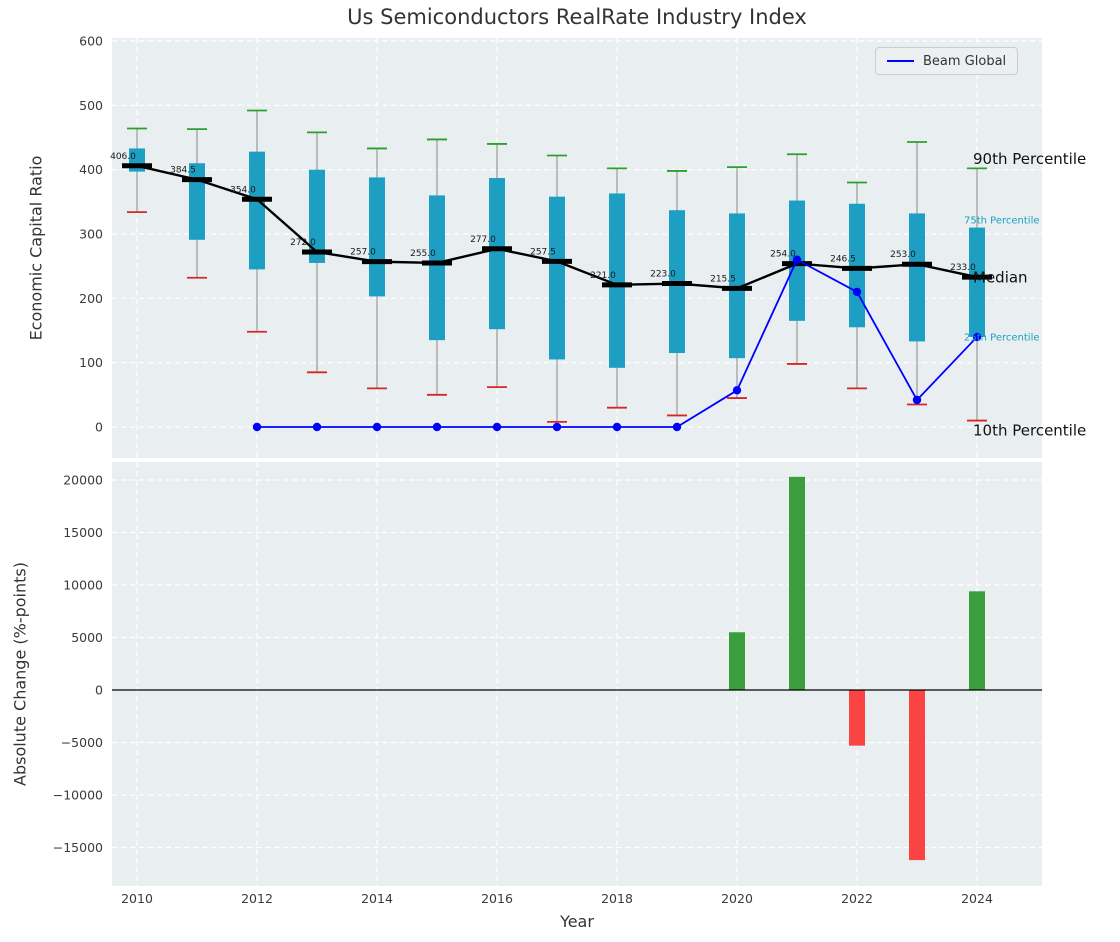  What do you see at coordinates (83, 532) in the screenshot?
I see `bottom-ytick-label-15000: 15000` at bounding box center [83, 532].